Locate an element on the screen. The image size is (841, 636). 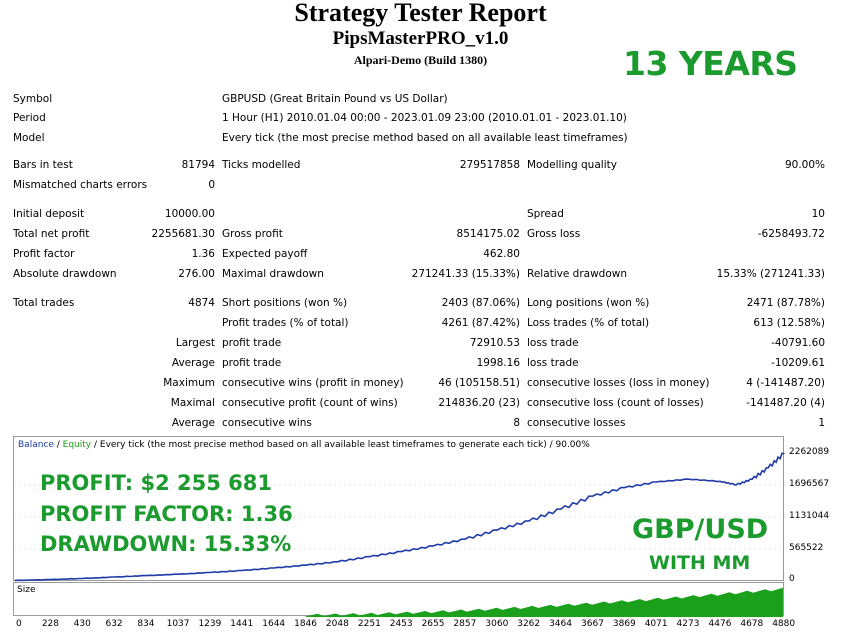
period-label: Period is located at coordinates (29, 118).